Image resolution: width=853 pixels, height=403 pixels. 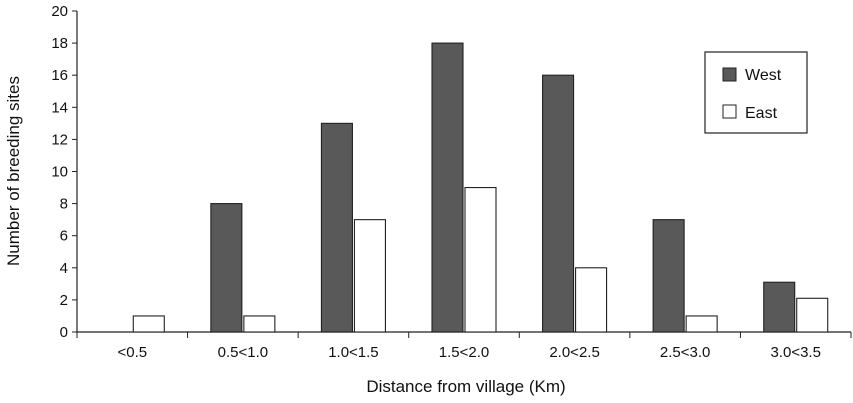 I want to click on x-tick-label: <0.5, so click(x=132, y=352).